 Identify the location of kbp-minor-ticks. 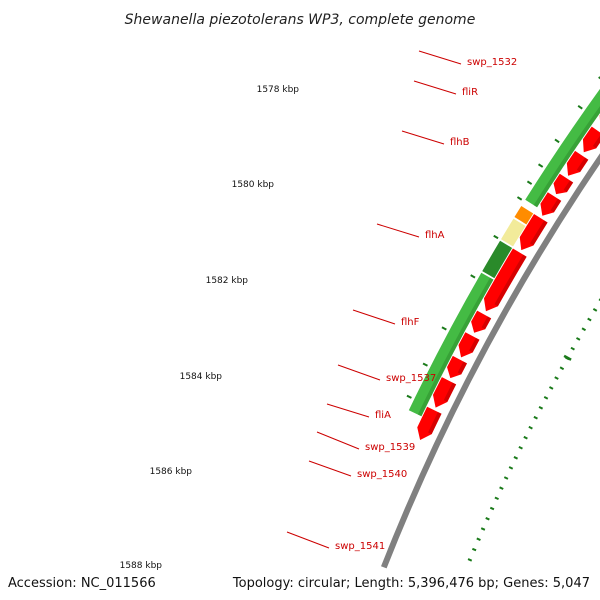
(533, 430).